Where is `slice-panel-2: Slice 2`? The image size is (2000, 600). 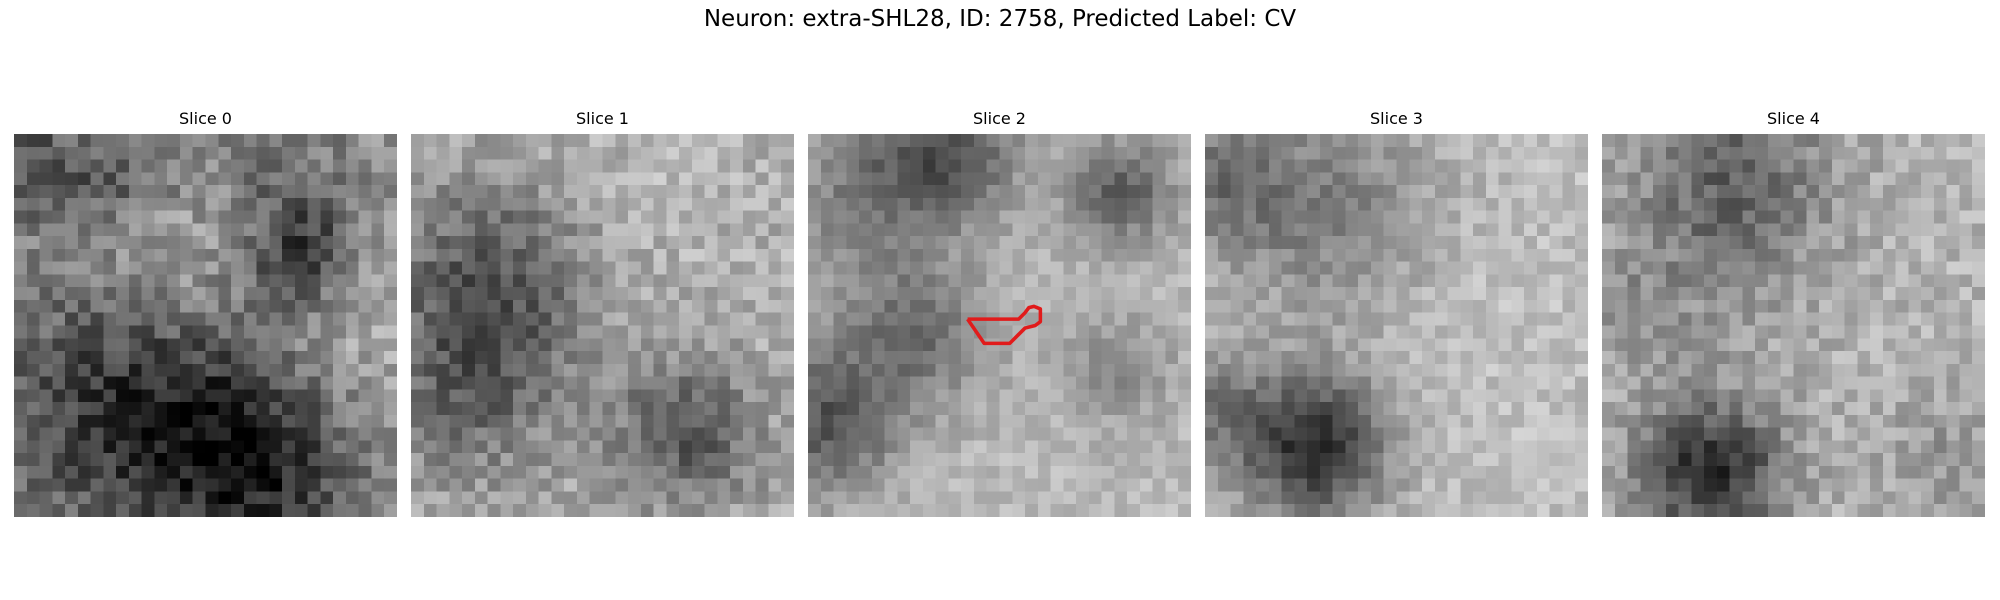 slice-panel-2: Slice 2 is located at coordinates (999, 312).